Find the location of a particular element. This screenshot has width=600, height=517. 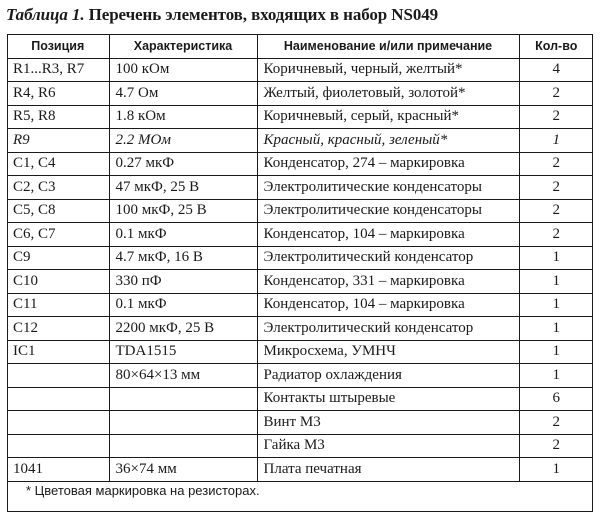

table-row: 80×64×13 мм Радиатор охлаждения 1 is located at coordinates (300, 375).